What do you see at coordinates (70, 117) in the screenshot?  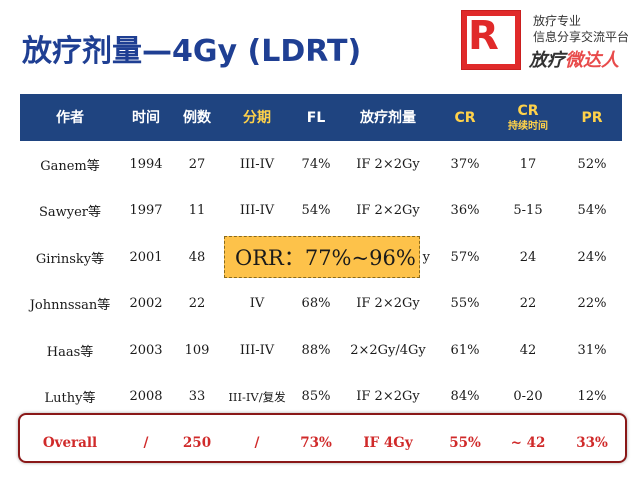 I see `col-header-author: 作者` at bounding box center [70, 117].